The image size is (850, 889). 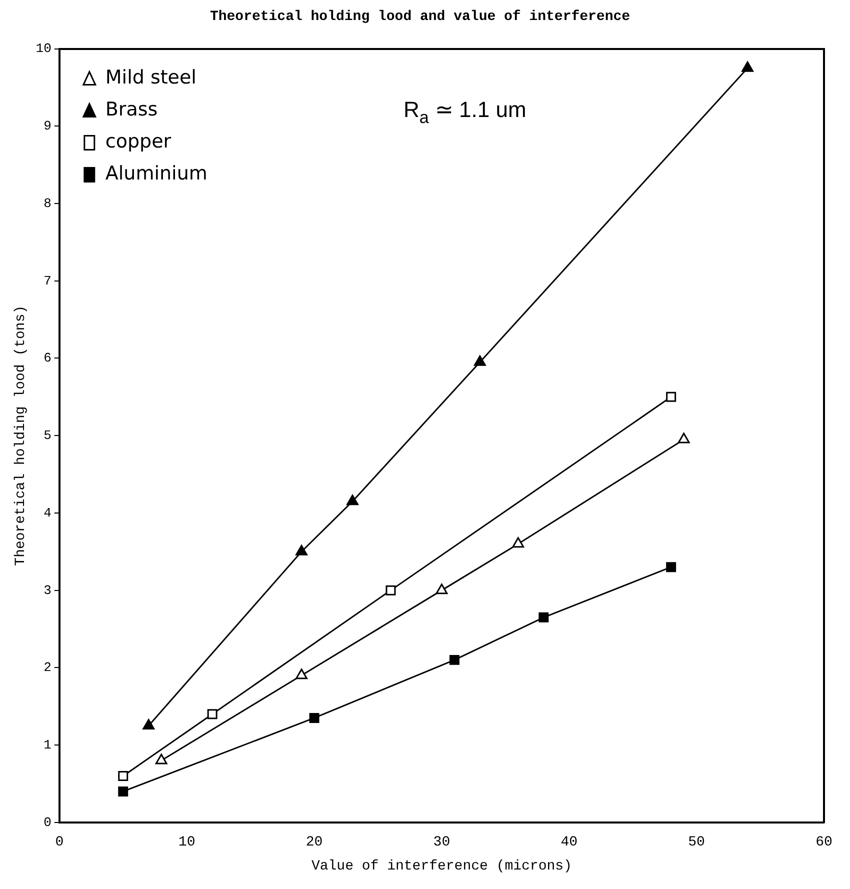 What do you see at coordinates (696, 842) in the screenshot?
I see `x-tick-label: 50` at bounding box center [696, 842].